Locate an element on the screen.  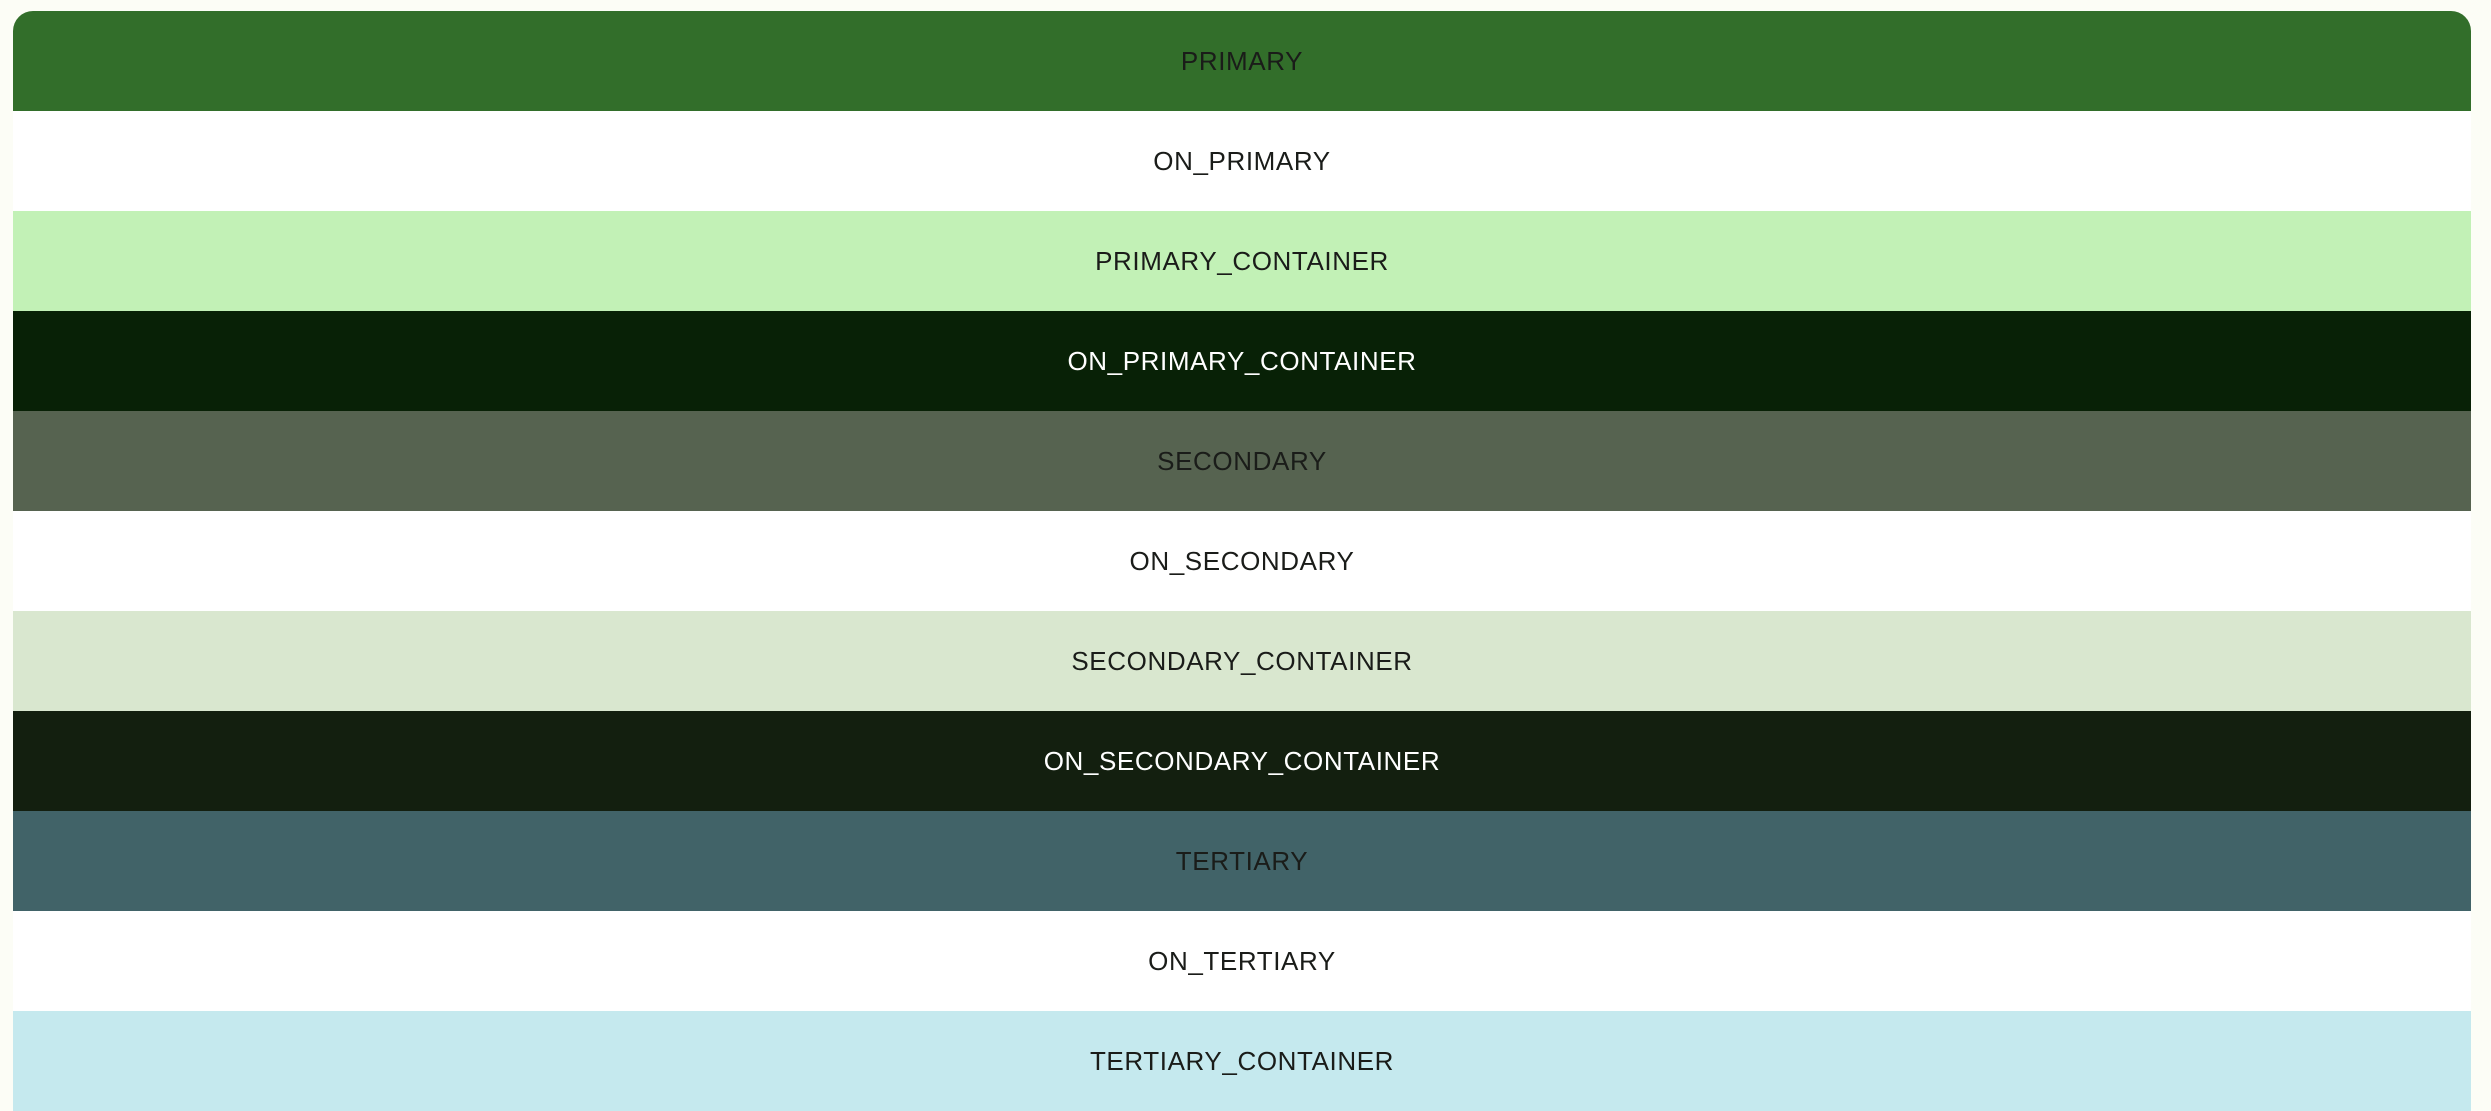
swatch-label: PRIMARY is located at coordinates (1242, 60).